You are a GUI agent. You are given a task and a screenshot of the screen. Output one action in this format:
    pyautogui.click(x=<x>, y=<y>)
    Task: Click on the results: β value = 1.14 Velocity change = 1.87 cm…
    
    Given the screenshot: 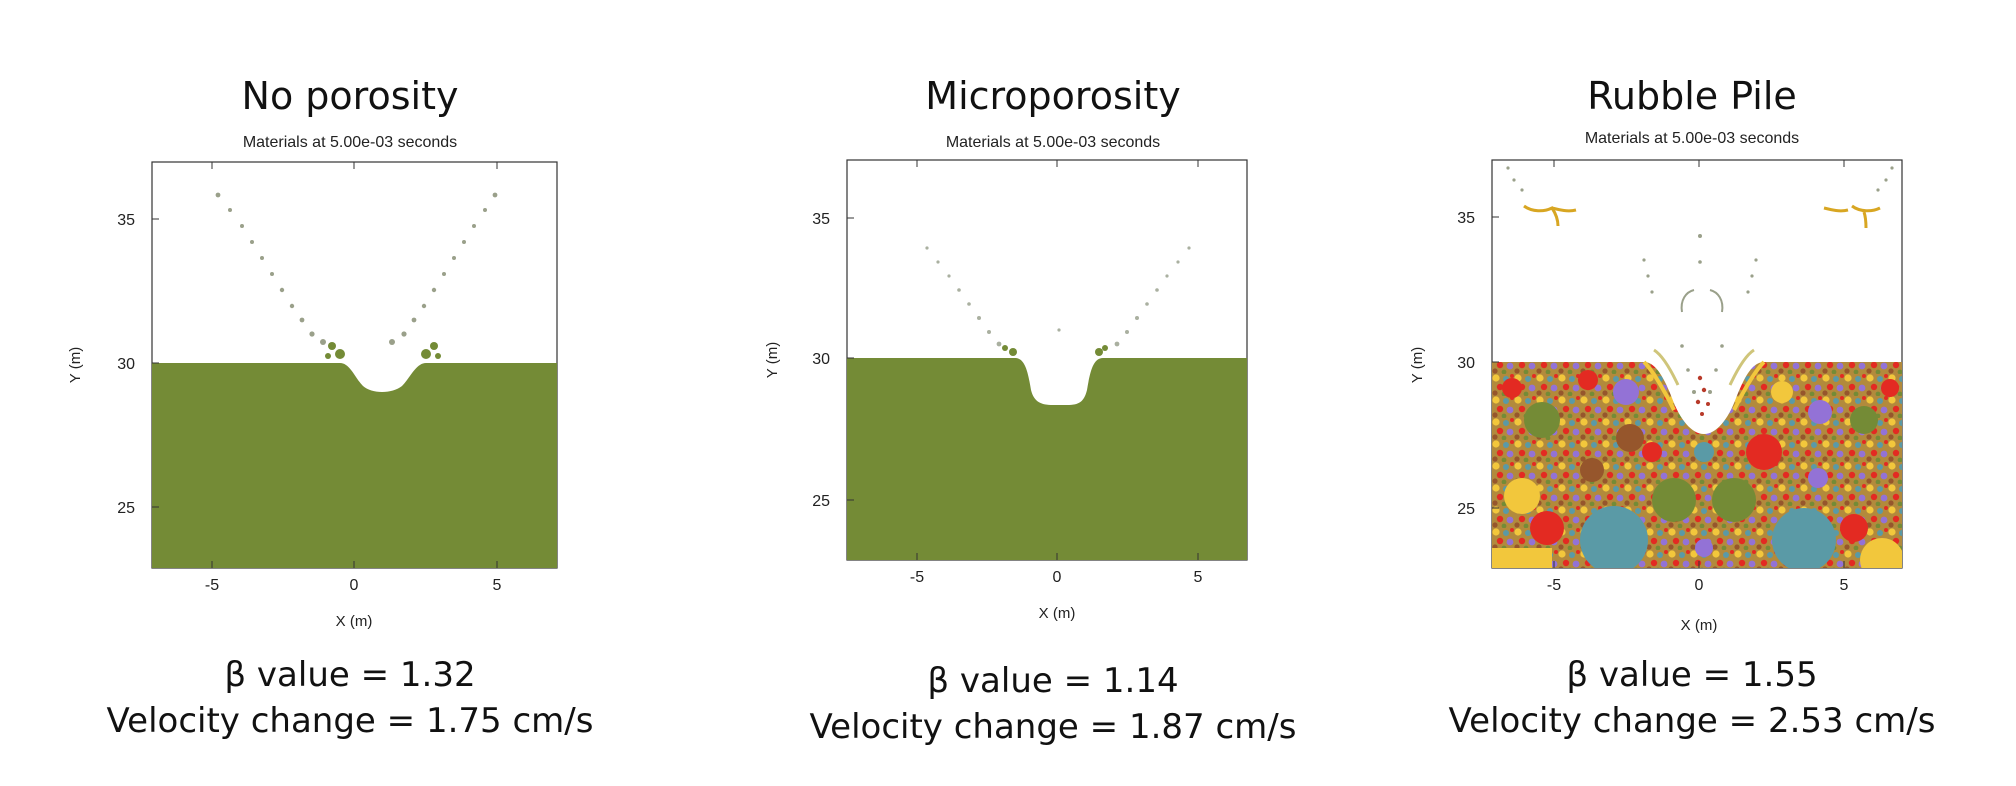 What is the action you would take?
    pyautogui.click(x=1053, y=704)
    